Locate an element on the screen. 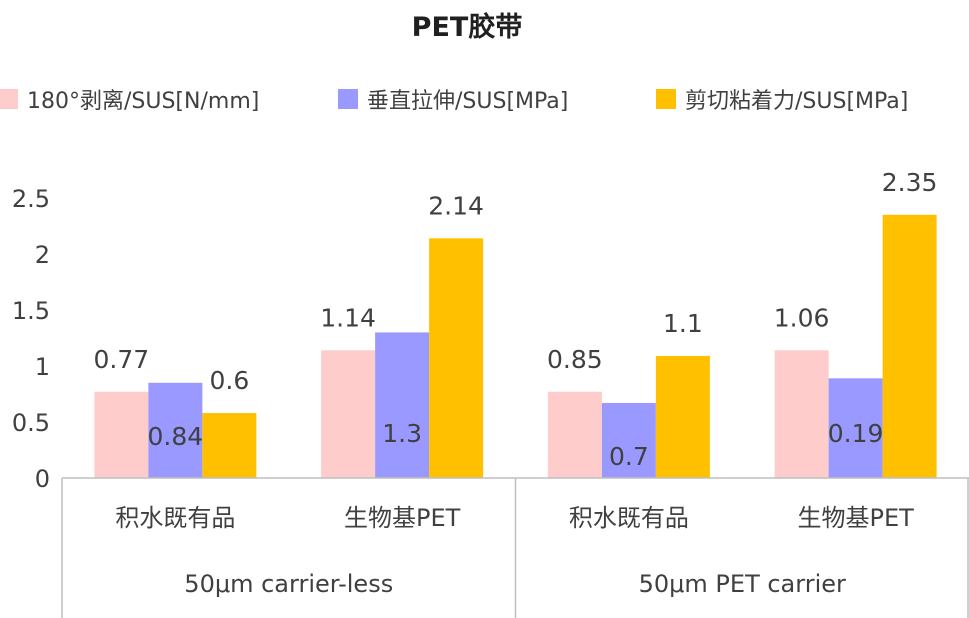  data-label-series0-cat3: 1.06 is located at coordinates (802, 317).